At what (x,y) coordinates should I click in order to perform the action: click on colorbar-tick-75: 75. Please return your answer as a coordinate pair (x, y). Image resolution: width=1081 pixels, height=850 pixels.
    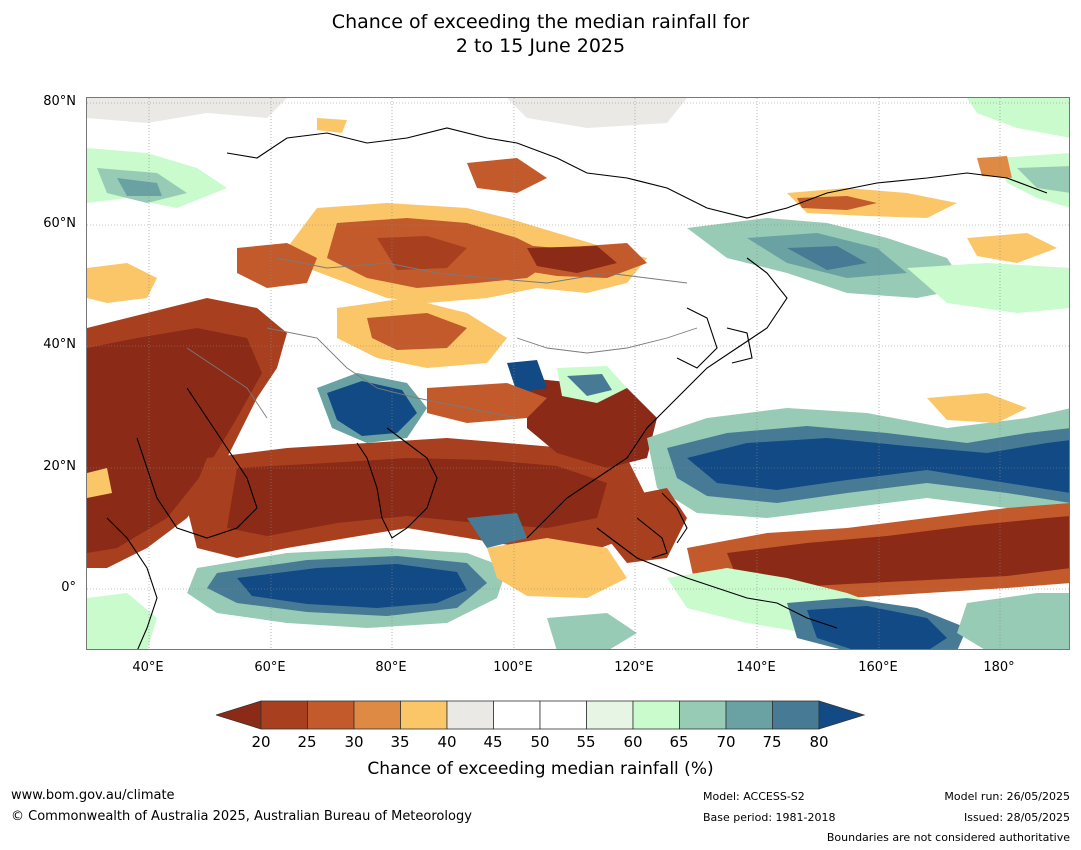
    Looking at the image, I should click on (772, 742).